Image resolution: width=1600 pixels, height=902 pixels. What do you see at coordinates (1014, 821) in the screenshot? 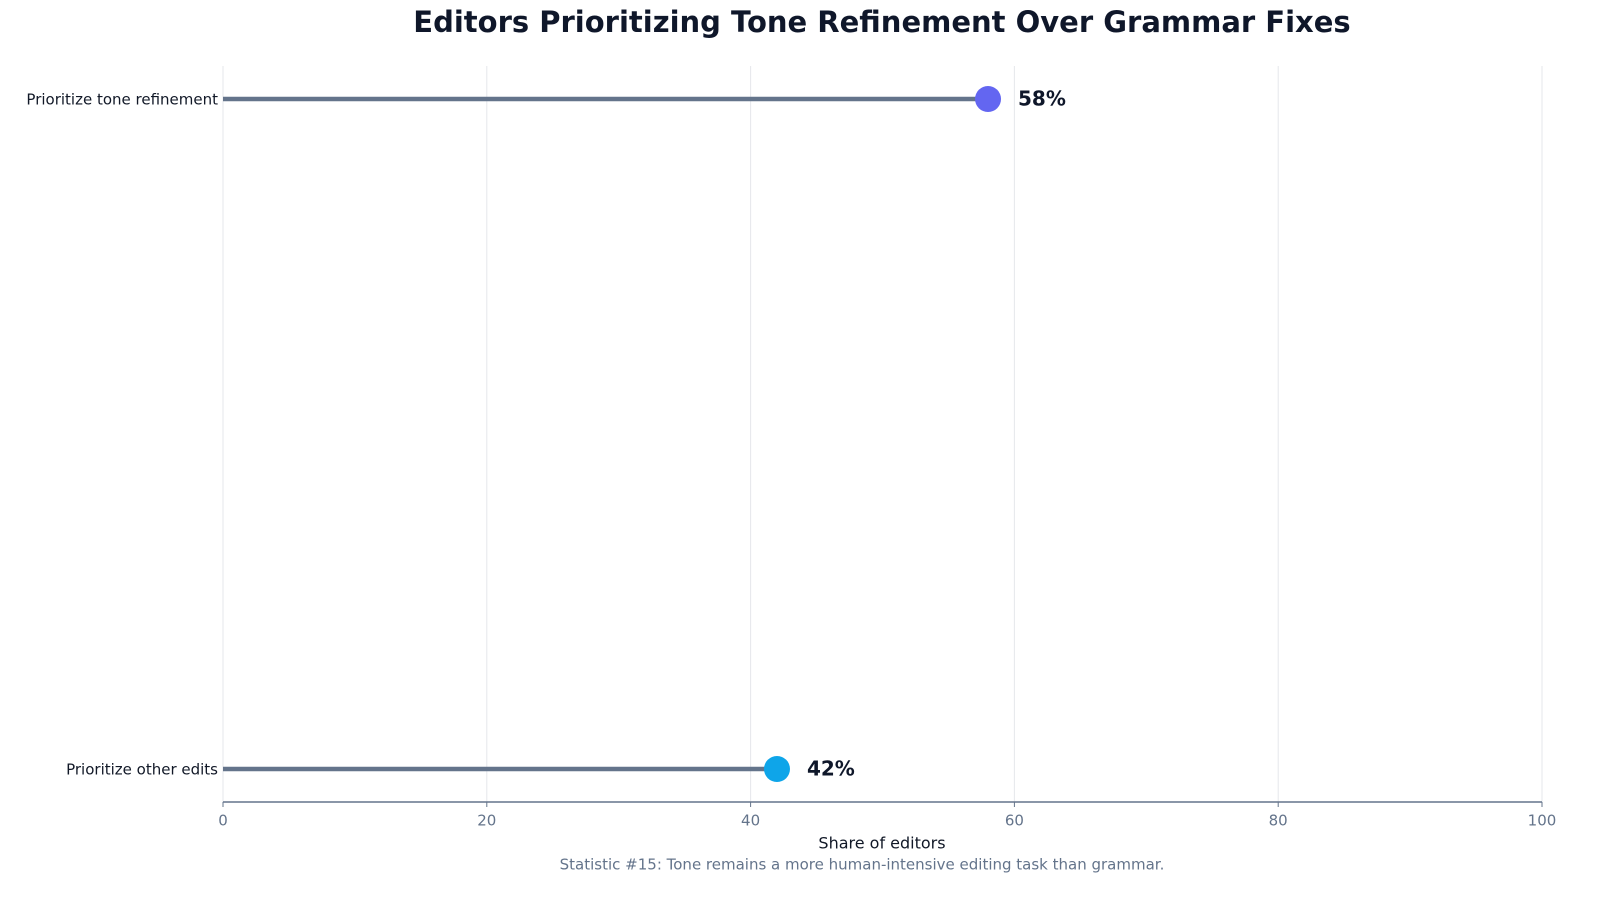
I see `x-tick-label: 60` at bounding box center [1014, 821].